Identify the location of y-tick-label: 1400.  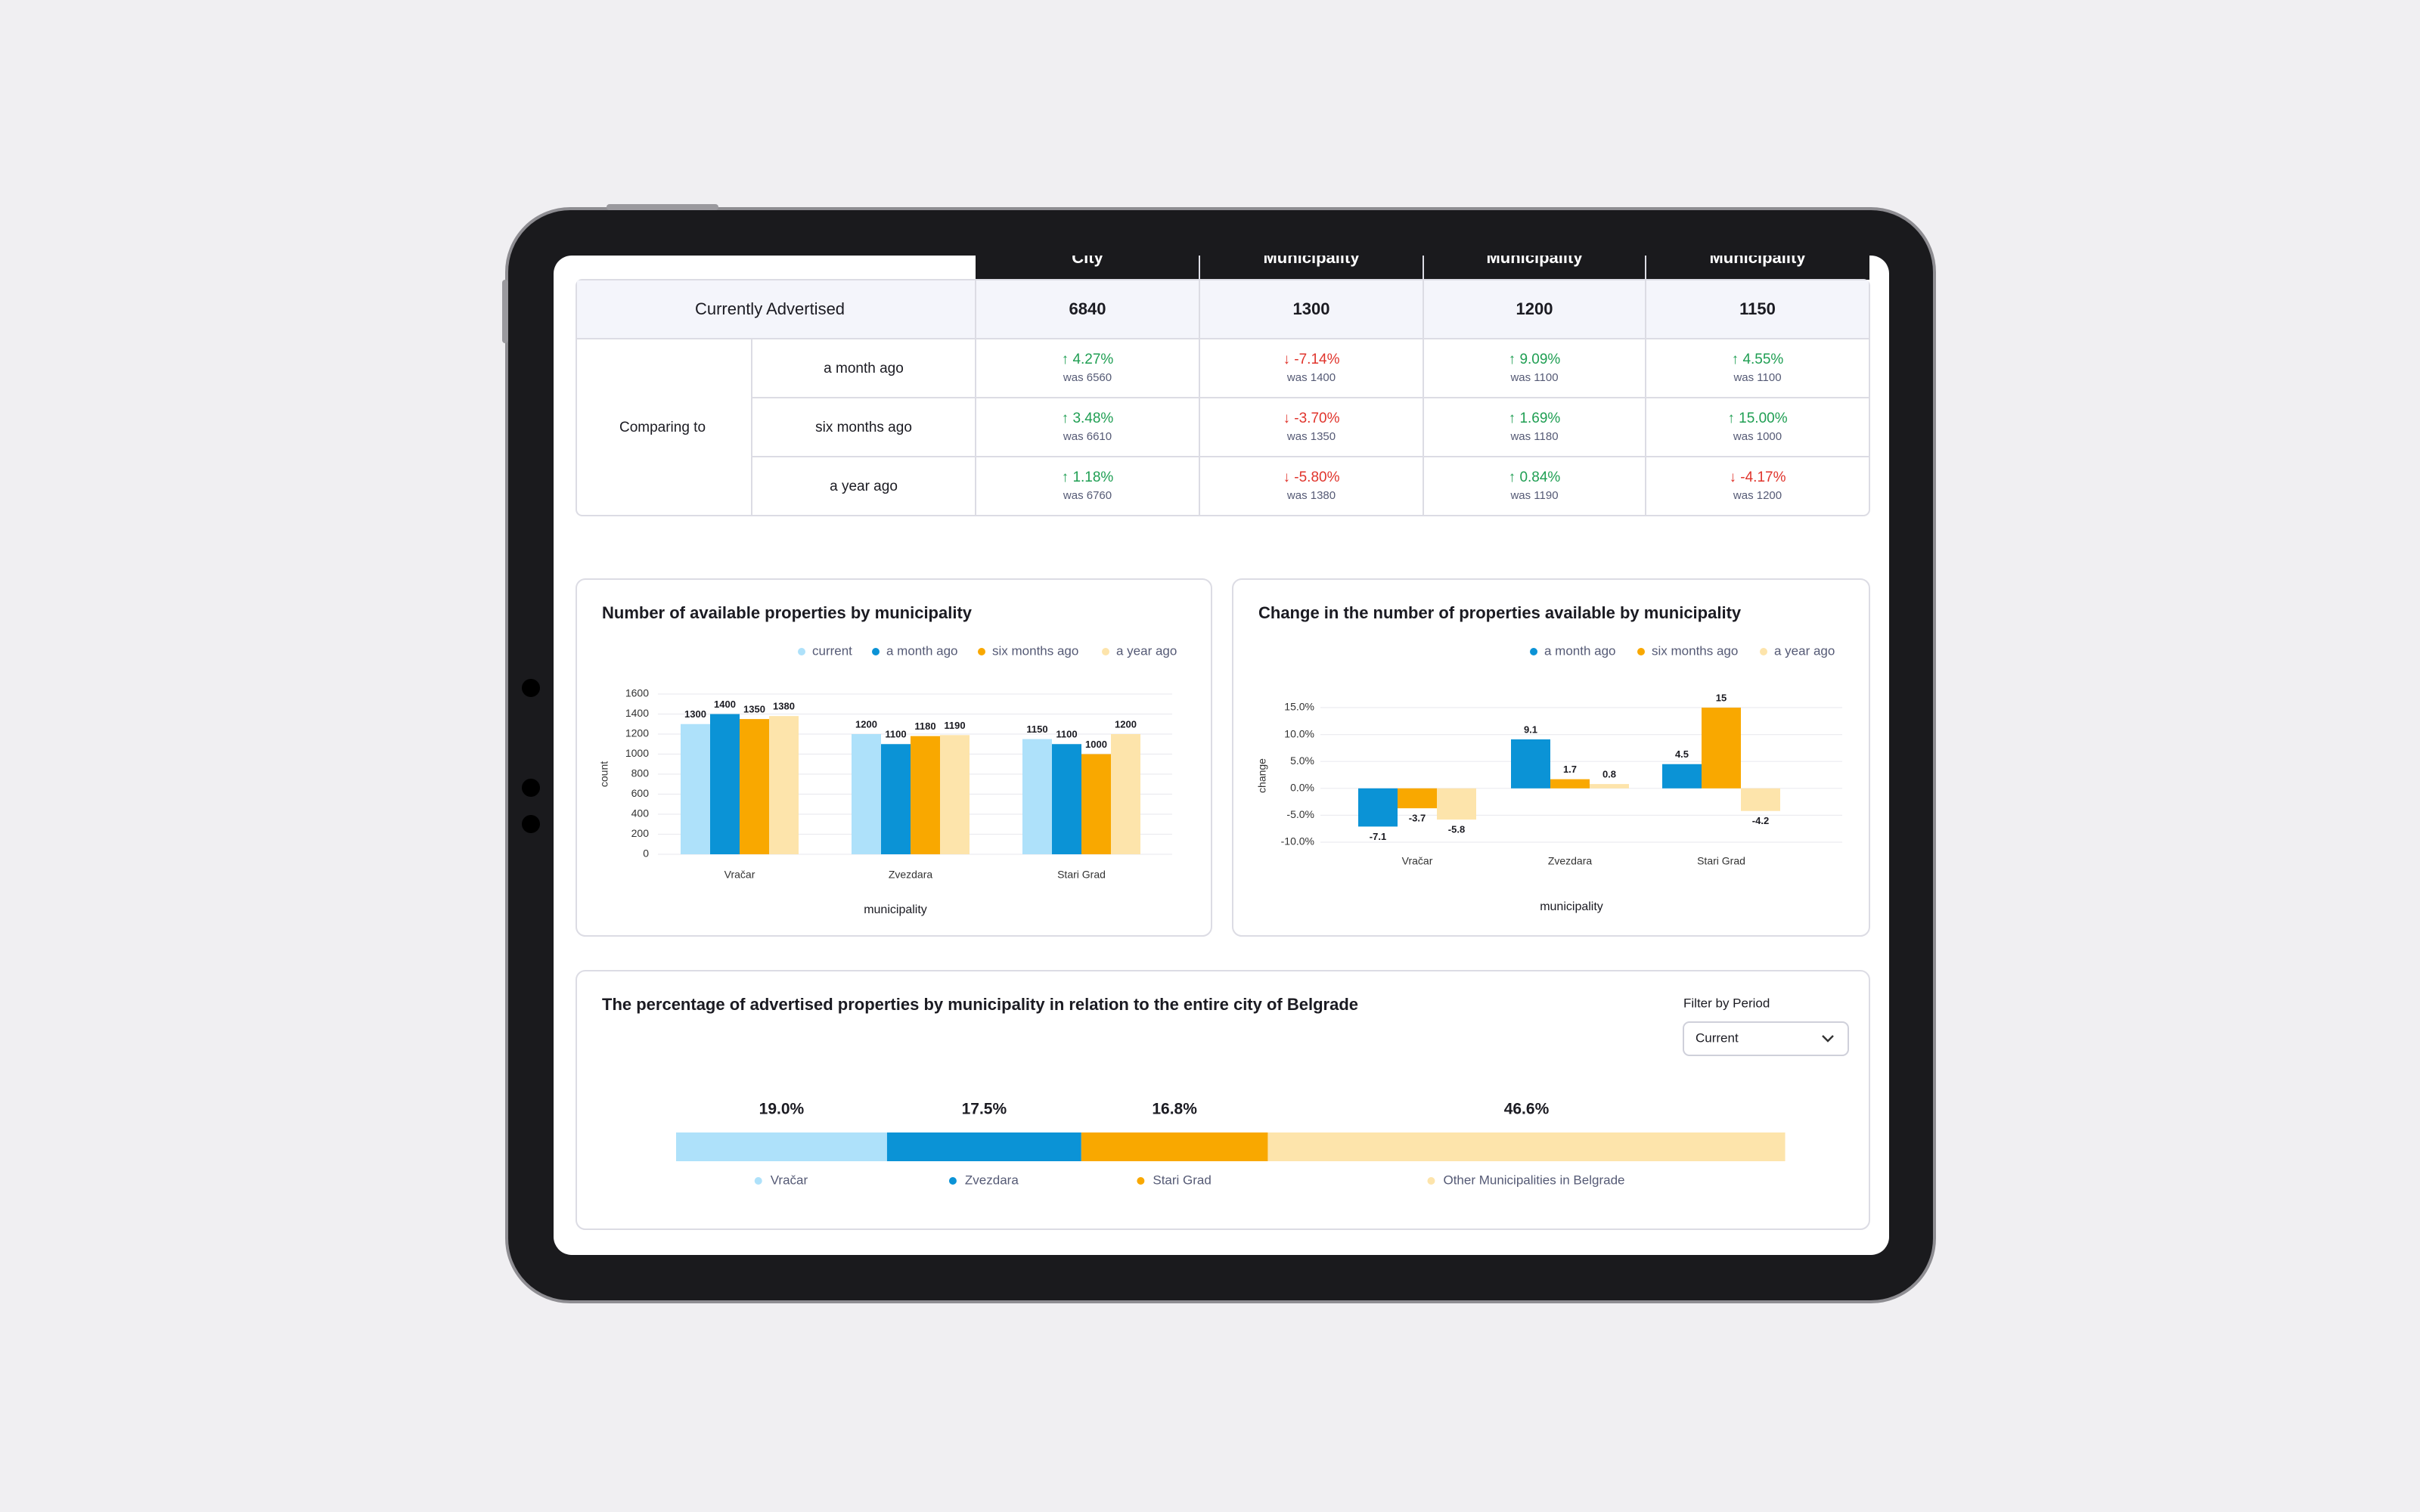
(637, 713).